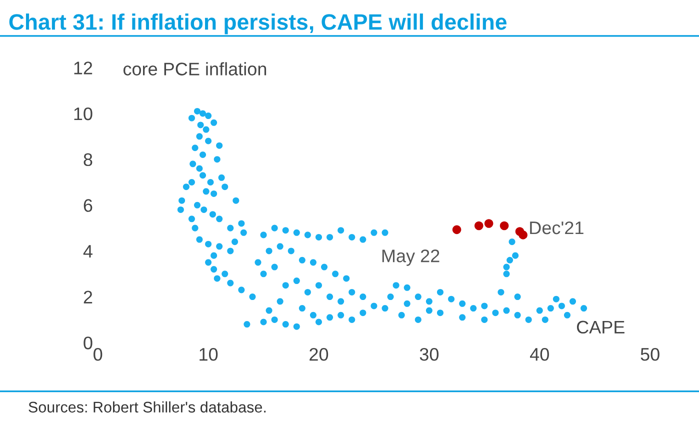 The height and width of the screenshot is (423, 699). I want to click on x-tick-label: 0, so click(98, 354).